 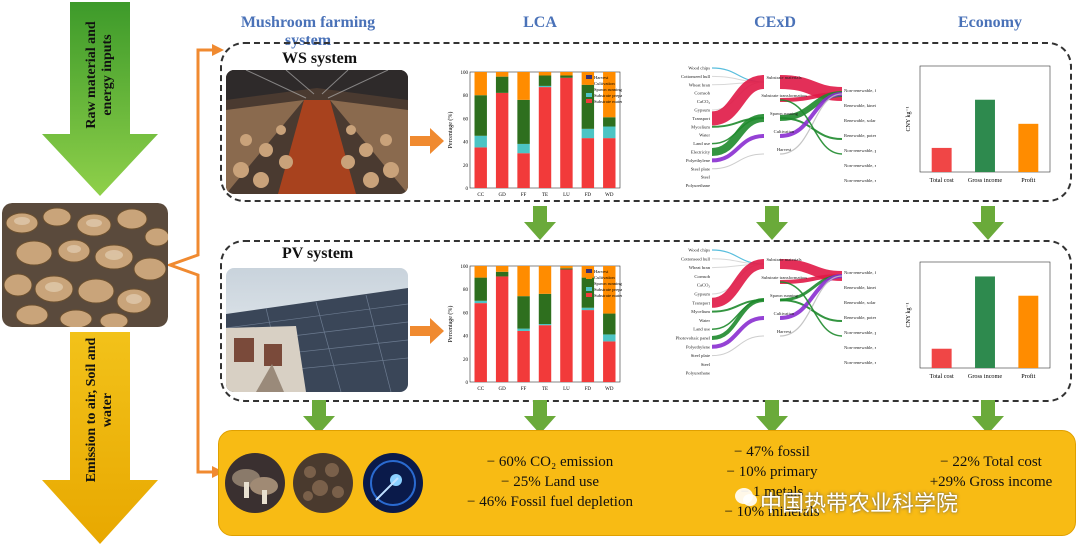 What do you see at coordinates (480, 389) in the screenshot?
I see `x-tick-label: CC` at bounding box center [480, 389].